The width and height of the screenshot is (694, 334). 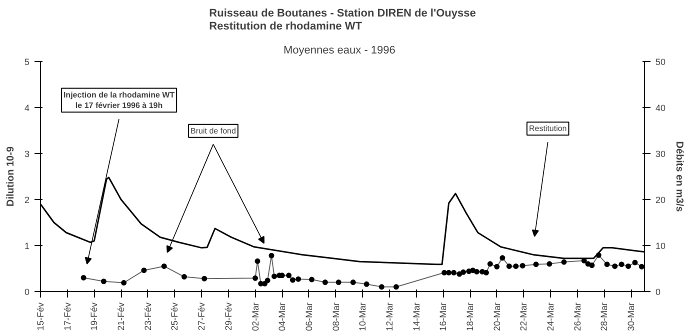 I want to click on x-tick-label: 16-Mar, so click(x=443, y=317).